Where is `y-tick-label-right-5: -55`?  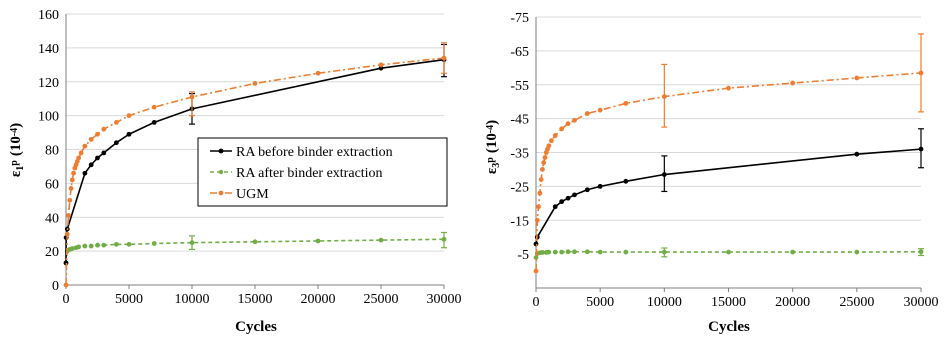 y-tick-label-right-5: -55 is located at coordinates (519, 86).